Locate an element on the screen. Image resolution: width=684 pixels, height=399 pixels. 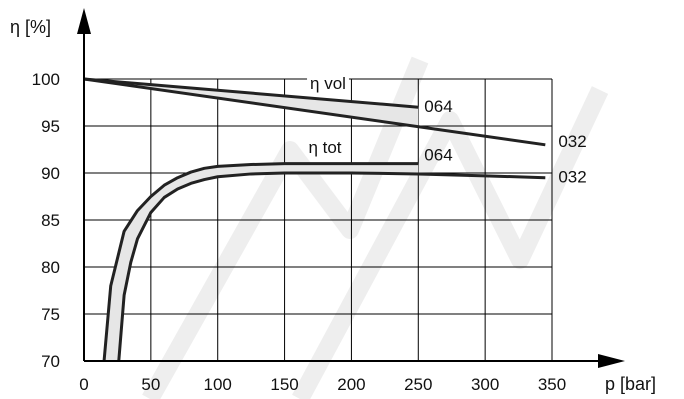
y-tick-label: 85 is located at coordinates (50, 220).